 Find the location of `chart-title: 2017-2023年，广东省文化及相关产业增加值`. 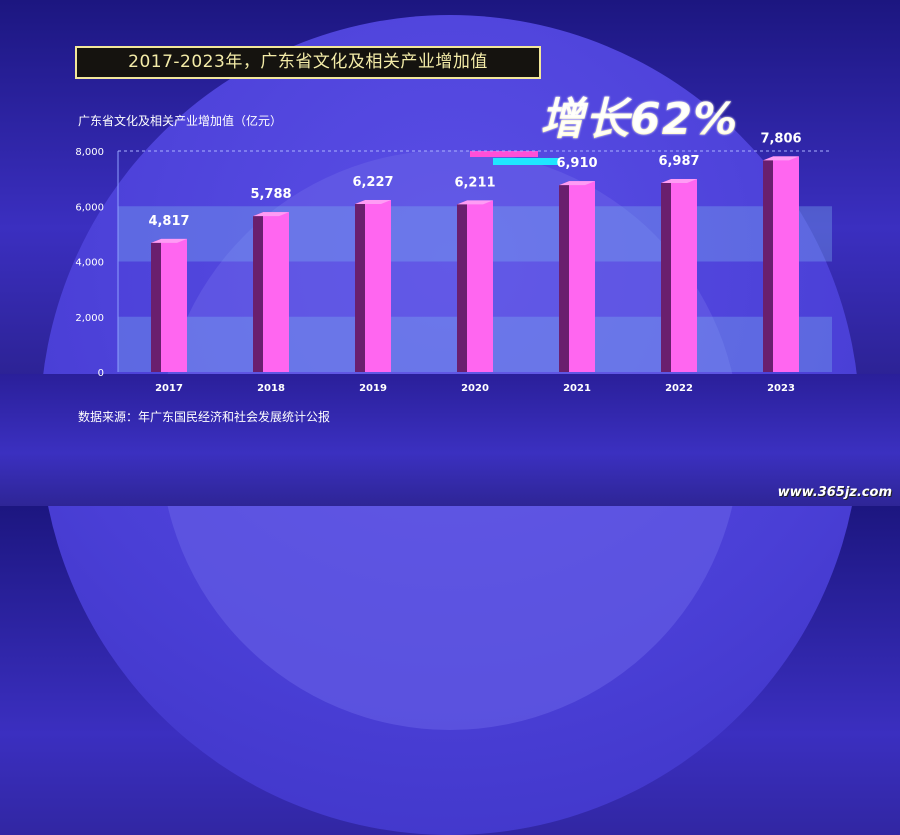

chart-title: 2017-2023年，广东省文化及相关产业增加值 is located at coordinates (308, 62).